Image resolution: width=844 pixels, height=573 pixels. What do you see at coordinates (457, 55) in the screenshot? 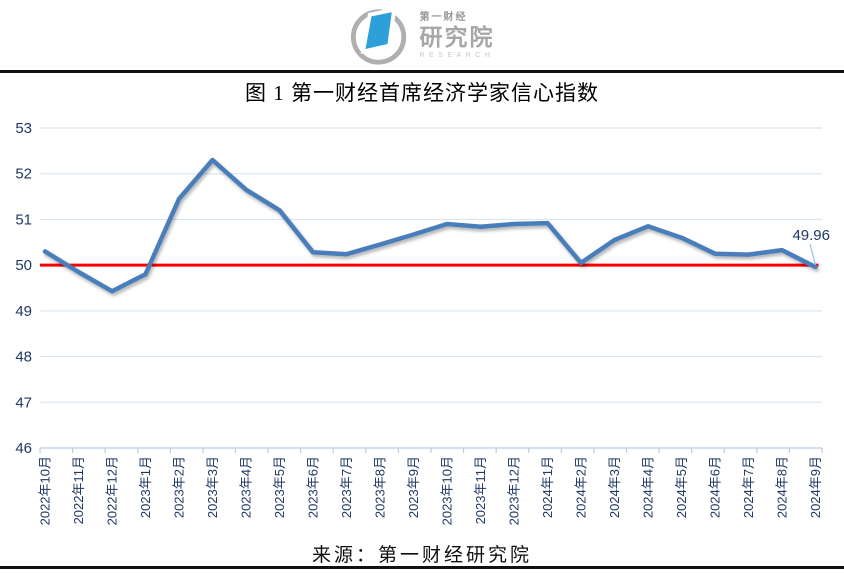
I see `logo-brand-sub: RESEARCH` at bounding box center [457, 55].